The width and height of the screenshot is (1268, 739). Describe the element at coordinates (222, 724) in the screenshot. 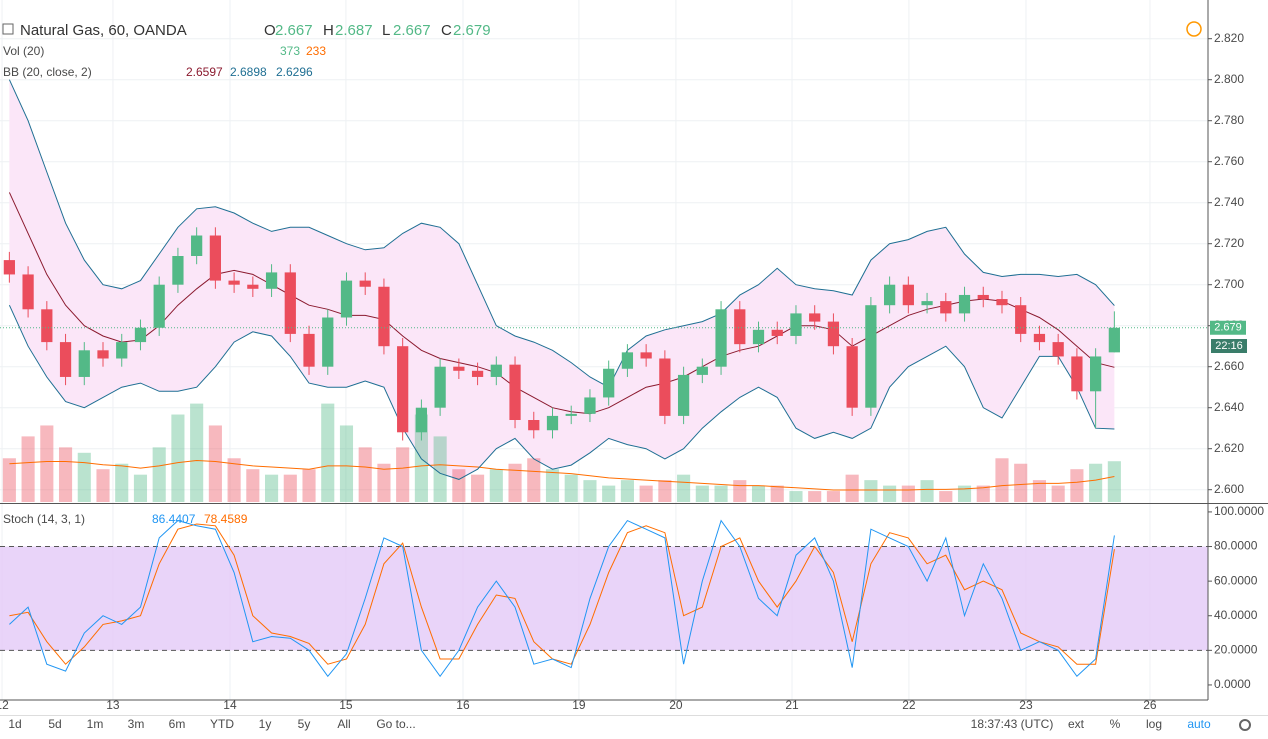

I see `range-button: YTD` at that location.